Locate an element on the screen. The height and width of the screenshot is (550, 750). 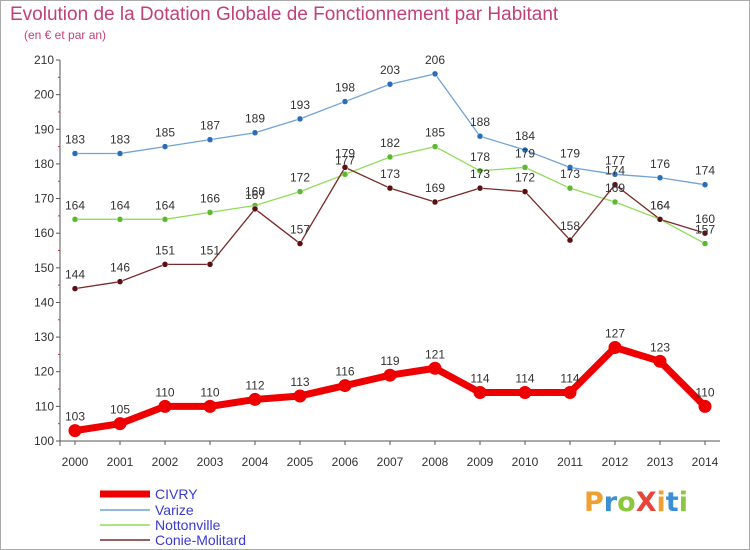
data-label-conie-molitard: 164 is located at coordinates (660, 205).